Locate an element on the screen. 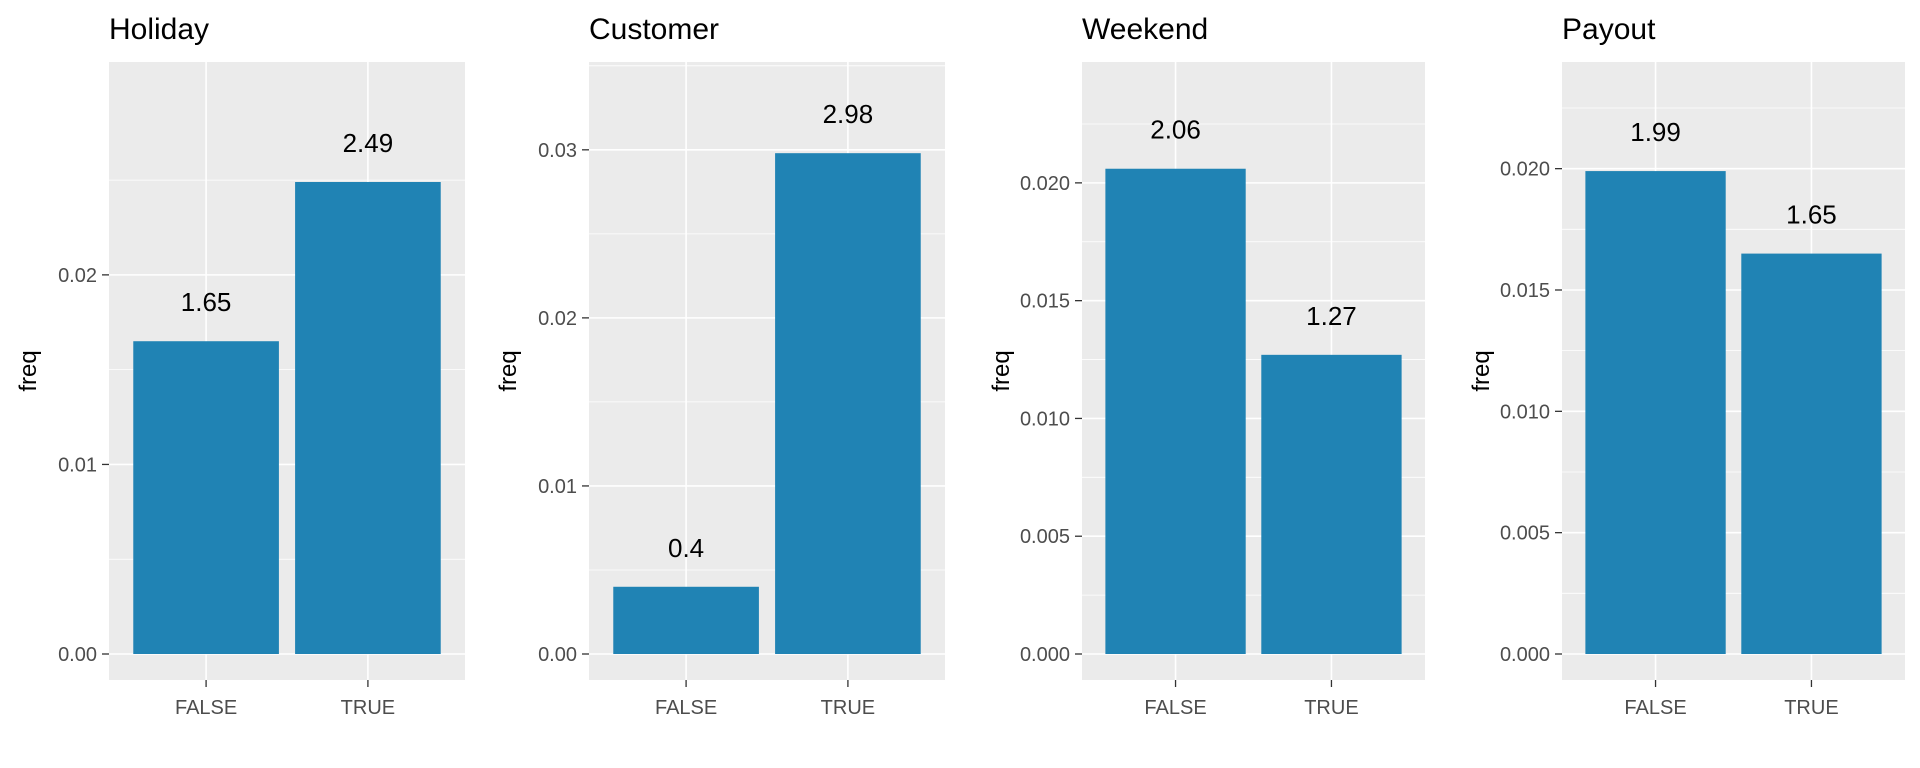 Image resolution: width=1920 pixels, height=768 pixels. panel-title: Holiday is located at coordinates (159, 29).